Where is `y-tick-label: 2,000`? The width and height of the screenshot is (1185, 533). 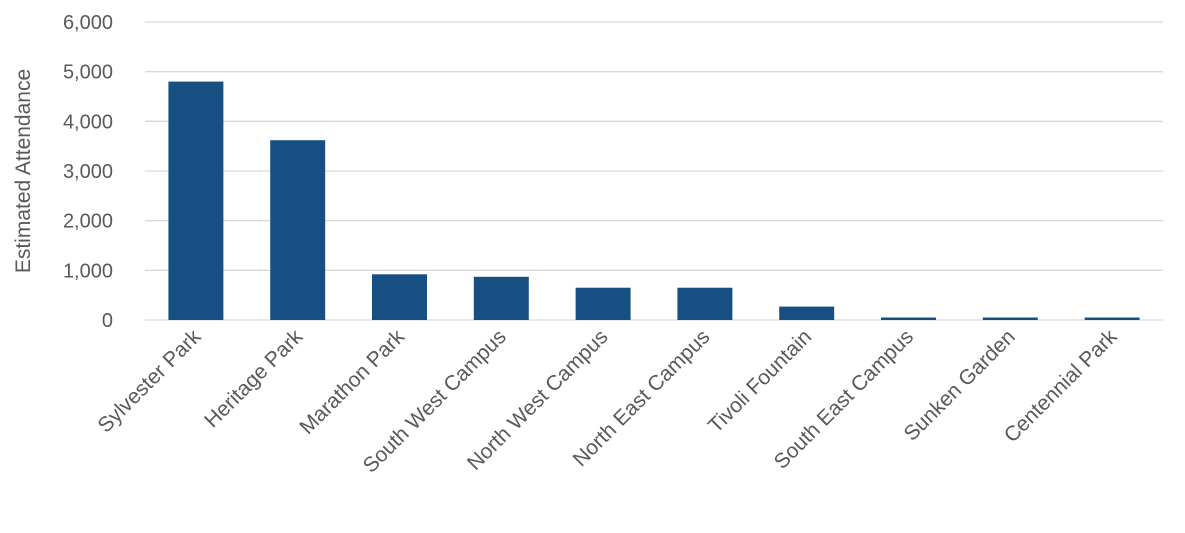
y-tick-label: 2,000 is located at coordinates (88, 222).